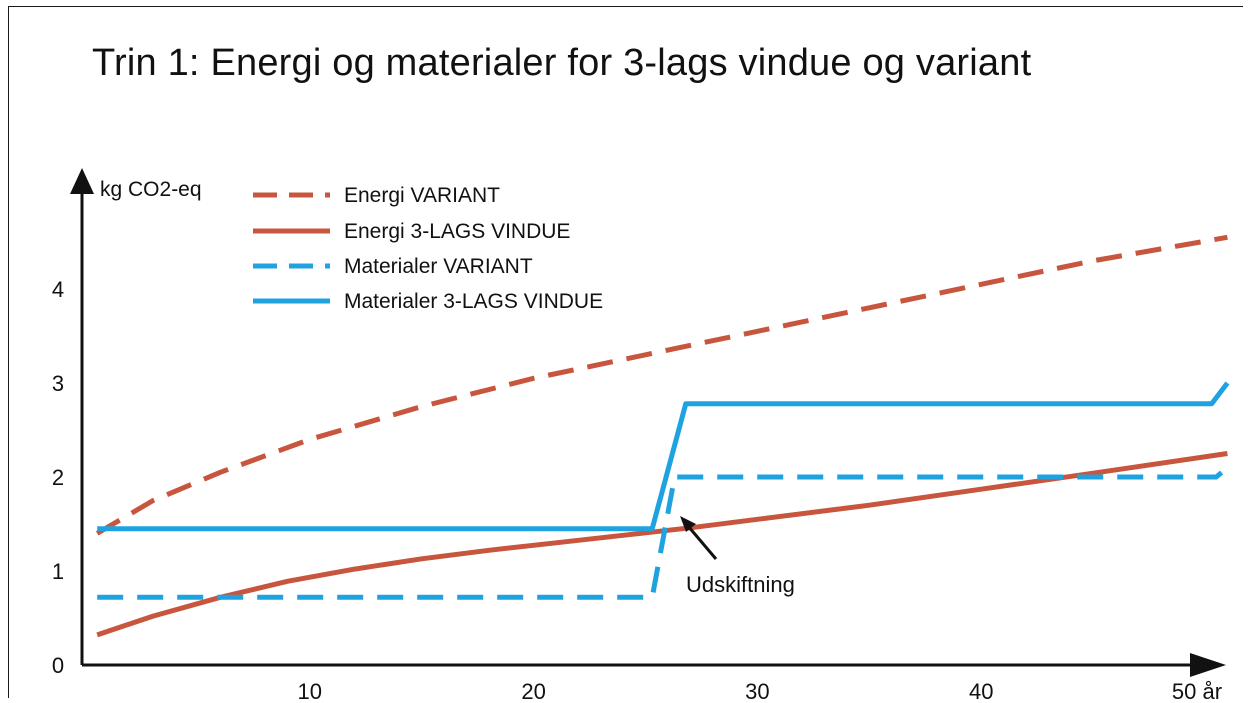 The height and width of the screenshot is (703, 1253). Describe the element at coordinates (58, 571) in the screenshot. I see `y-tick-label: 1` at that location.